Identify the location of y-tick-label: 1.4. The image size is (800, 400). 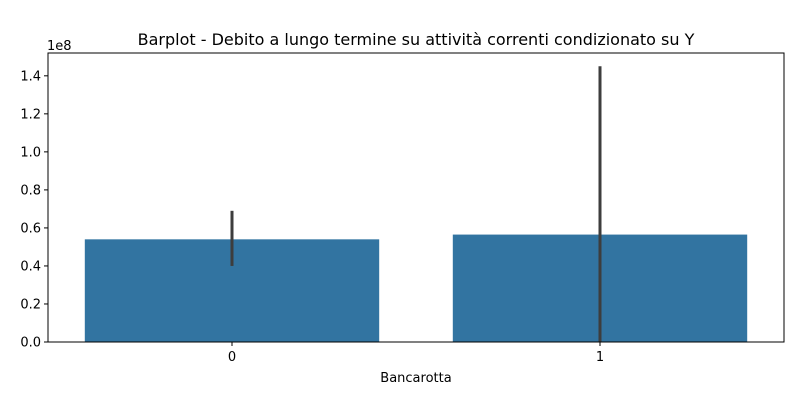
(30, 76).